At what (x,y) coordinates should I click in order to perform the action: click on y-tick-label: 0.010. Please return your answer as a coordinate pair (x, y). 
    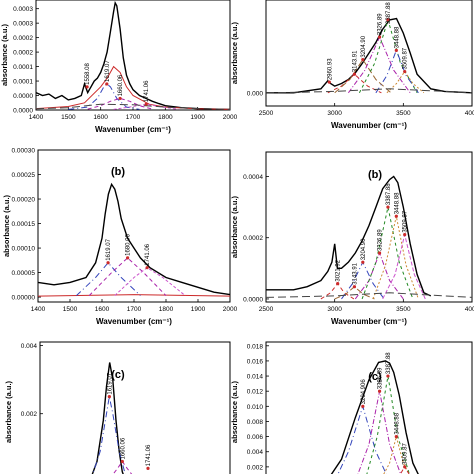
    Looking at the image, I should click on (255, 407).